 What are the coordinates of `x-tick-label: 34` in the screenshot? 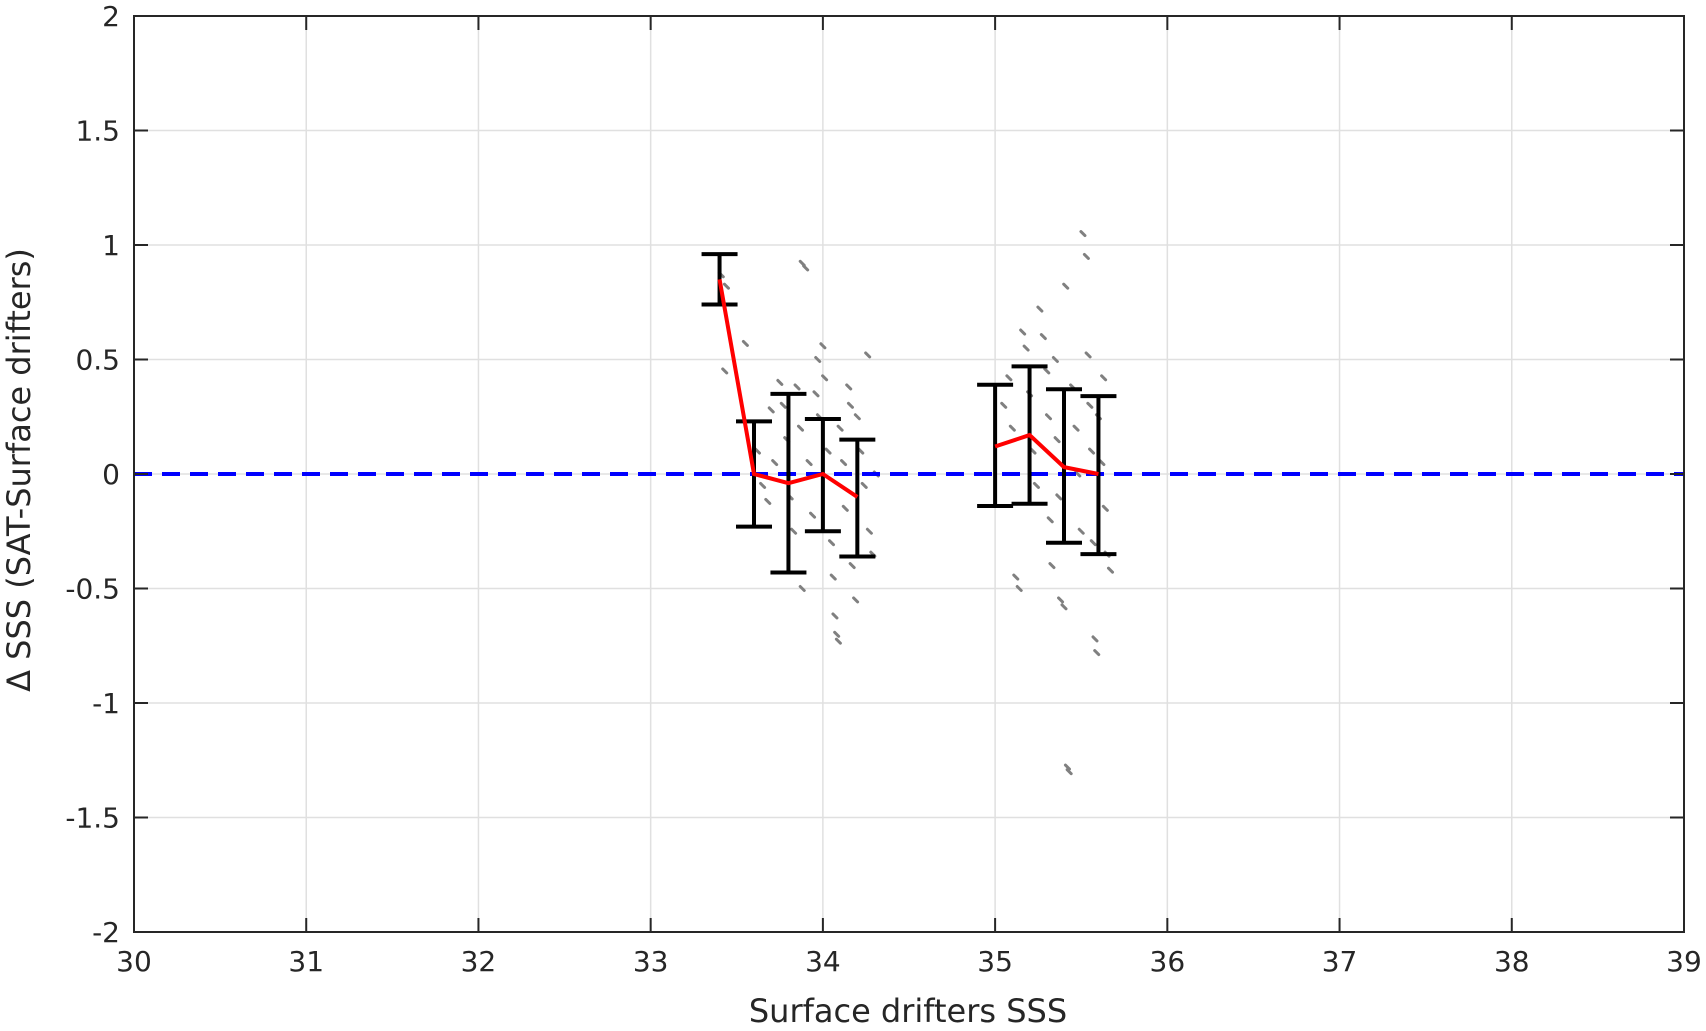 It's located at (823, 961).